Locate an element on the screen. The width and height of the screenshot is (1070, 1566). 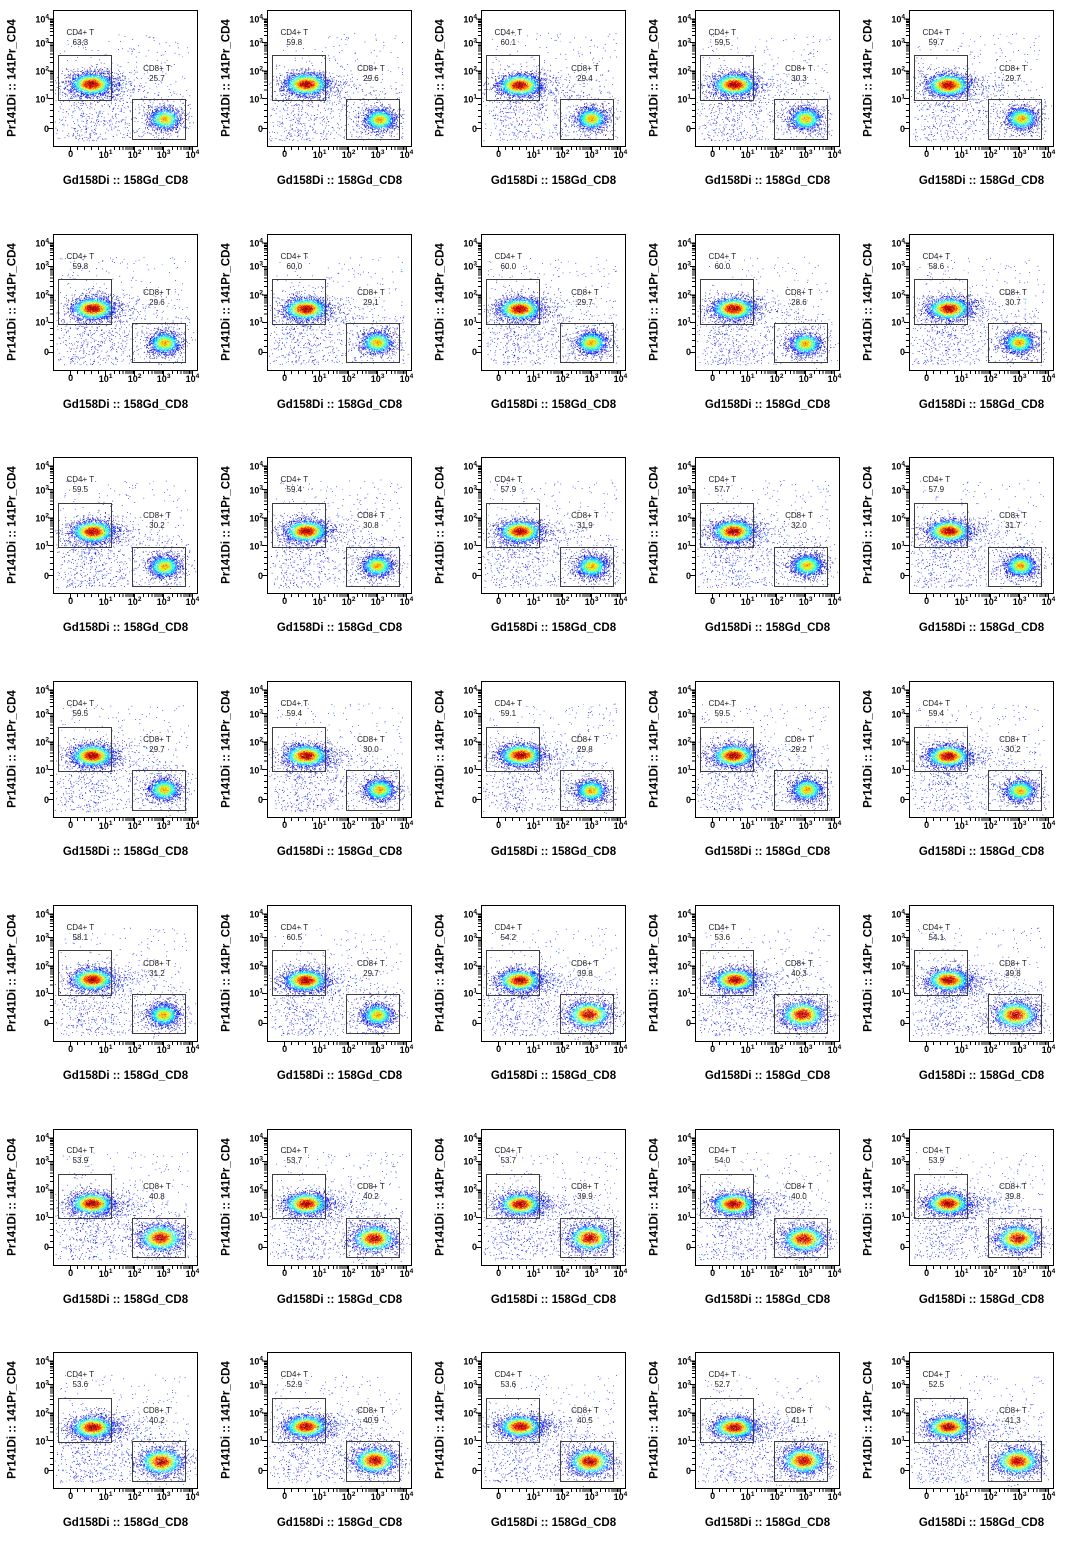
cd8-gate-label: CD8+ T 29.8 is located at coordinates (585, 745).